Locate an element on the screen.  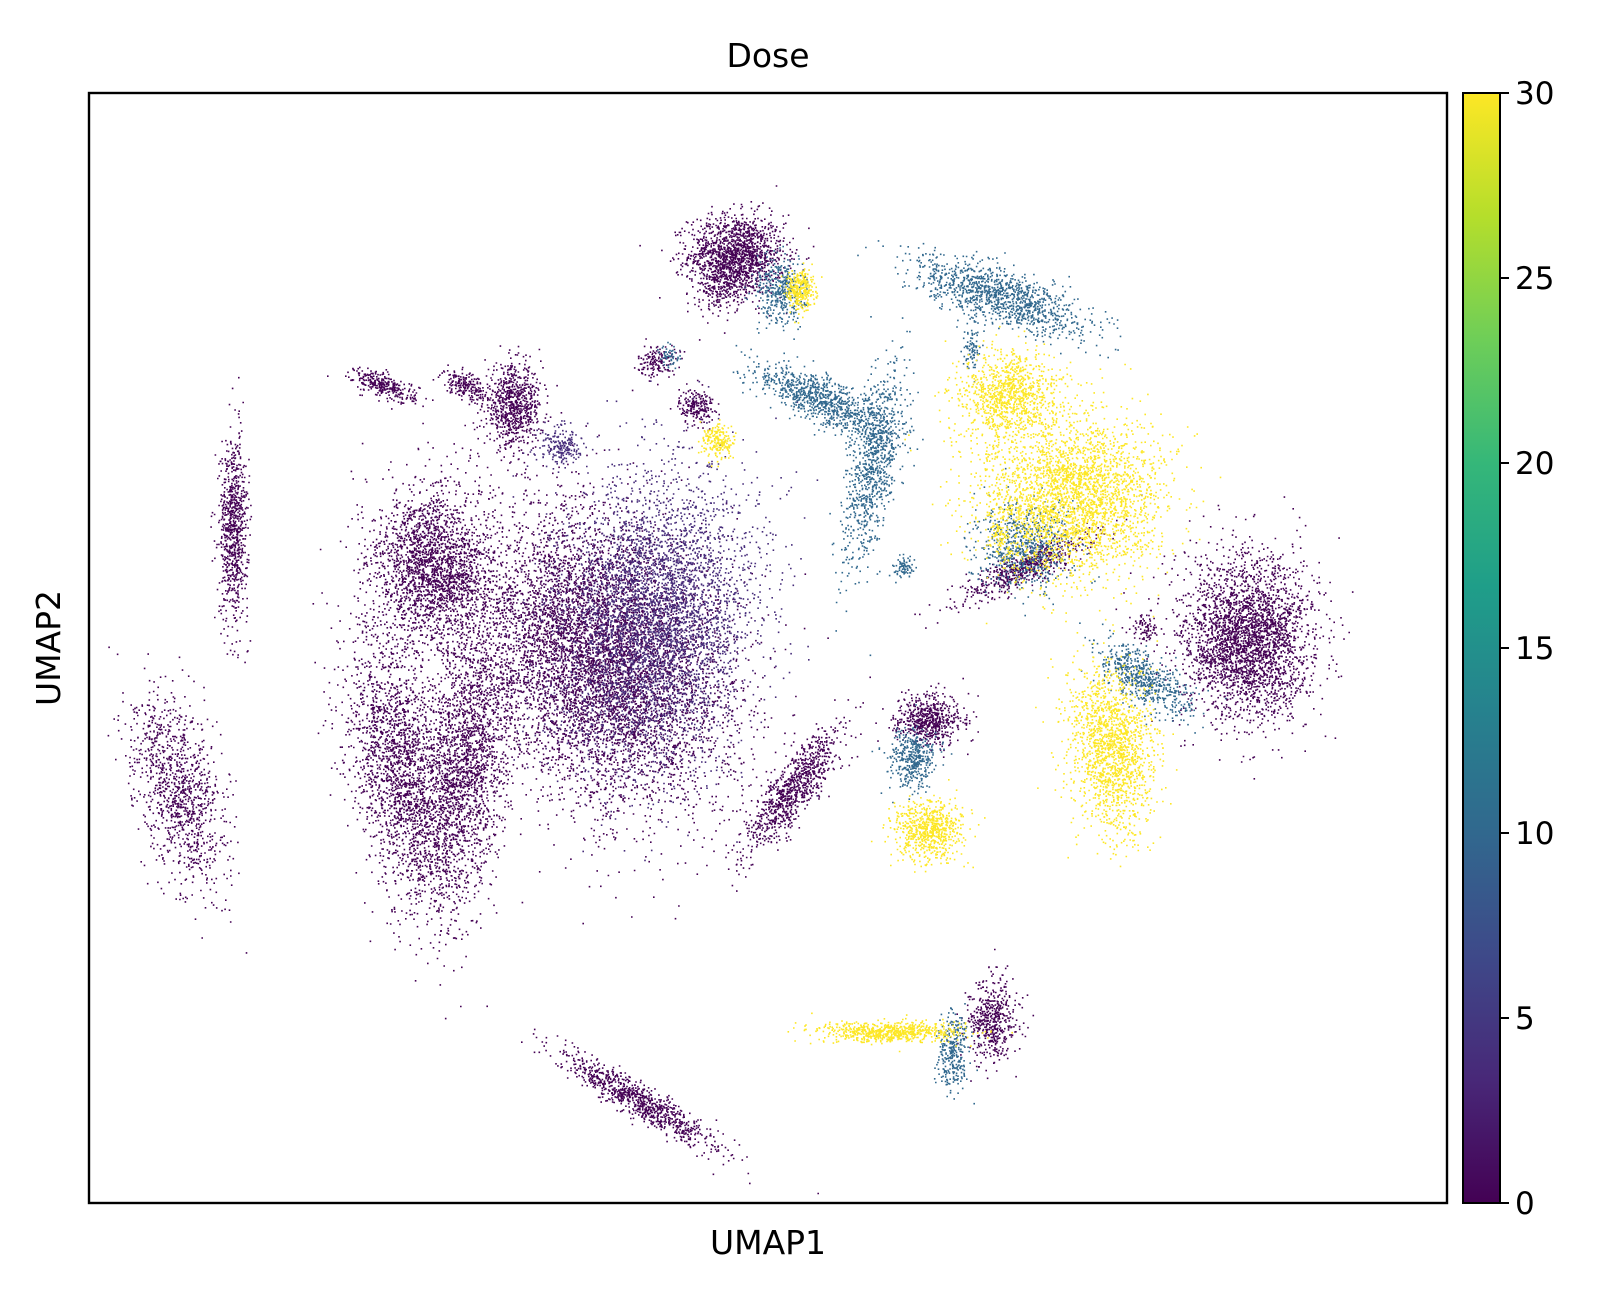
x-axis-label: UMAP1 is located at coordinates (768, 1242).